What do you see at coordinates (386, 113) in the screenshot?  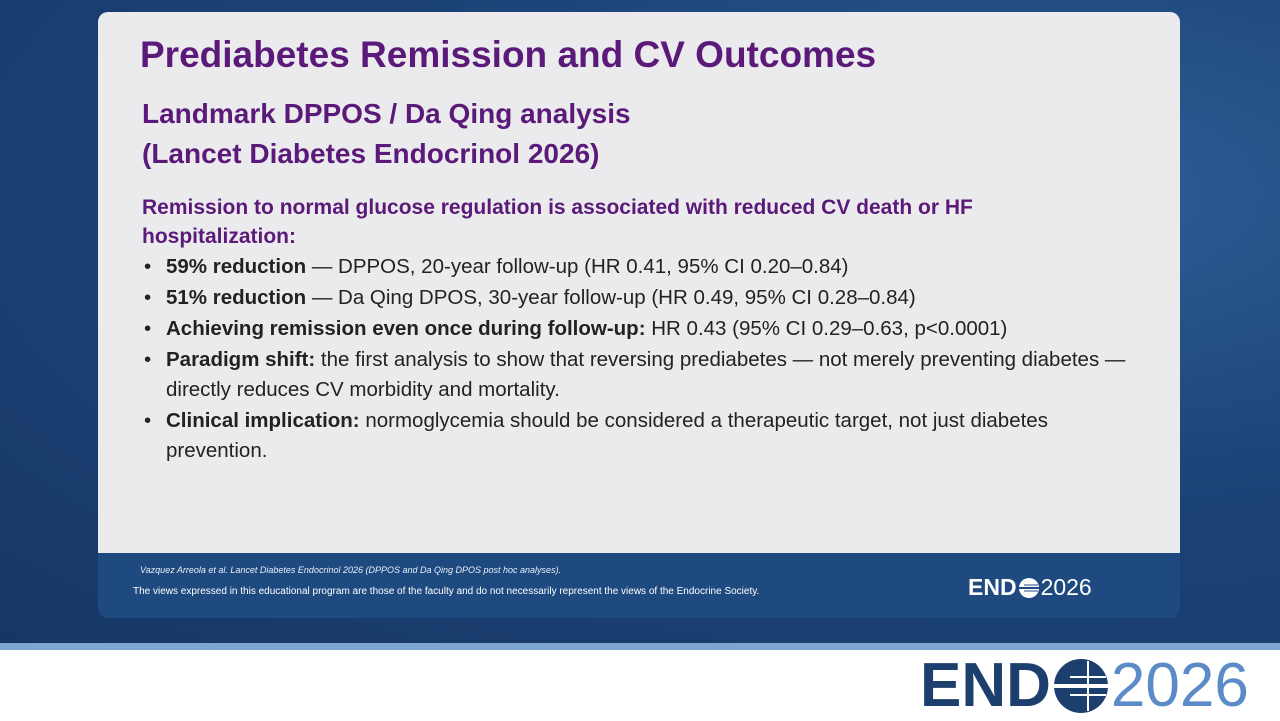 I see `subtitle: Landmark DPPOS / Da Qing analysis` at bounding box center [386, 113].